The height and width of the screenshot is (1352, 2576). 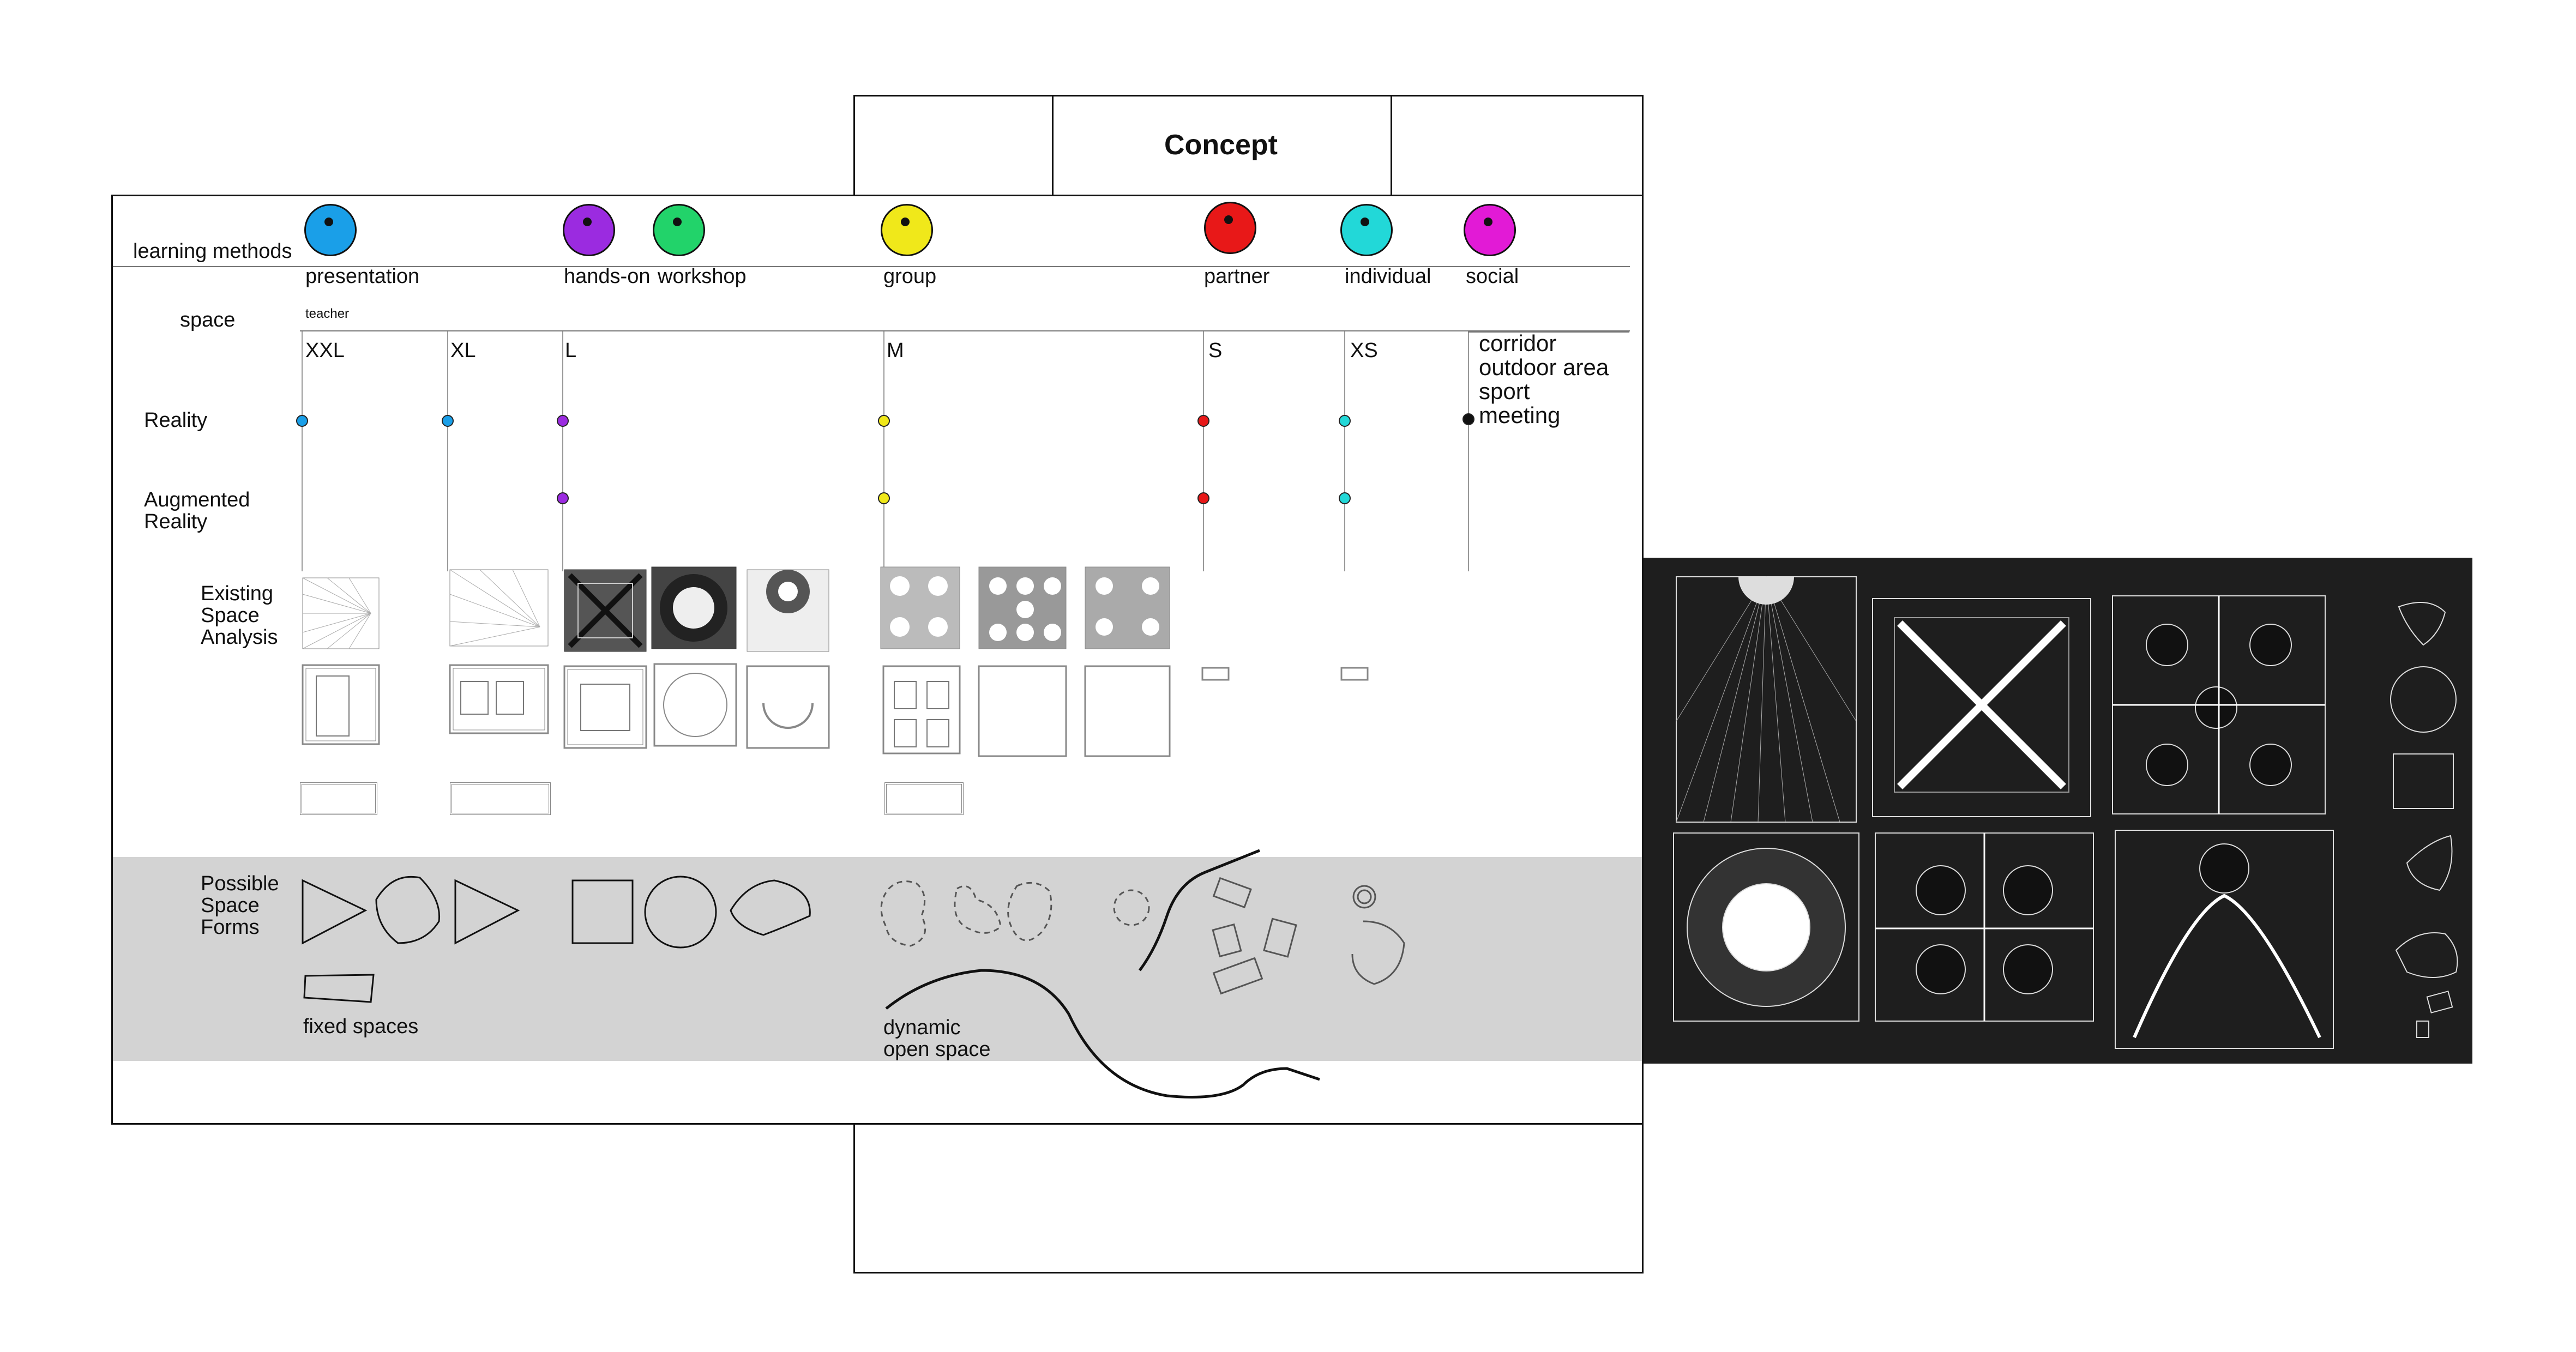 What do you see at coordinates (884, 421) in the screenshot?
I see `reality-dot-m` at bounding box center [884, 421].